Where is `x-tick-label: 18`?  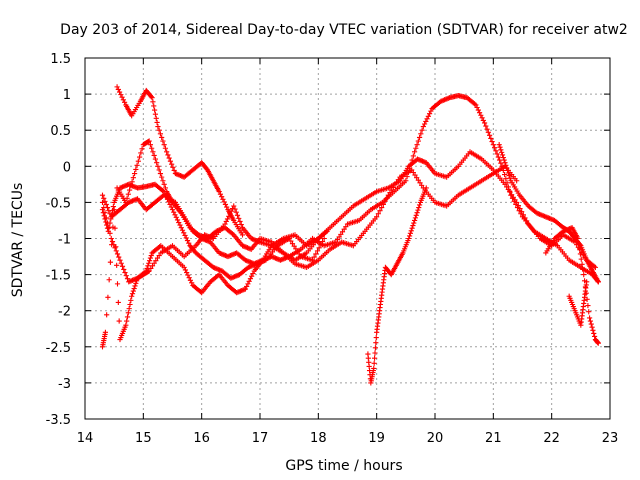
x-tick-label: 18 is located at coordinates (318, 438).